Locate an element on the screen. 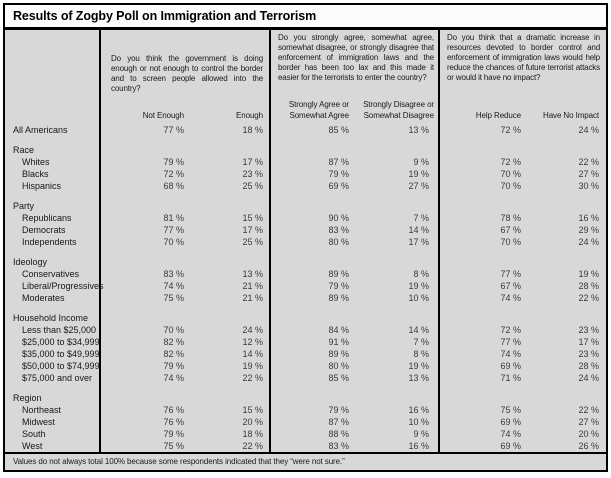 The image size is (611, 478). row-label: Blacks is located at coordinates (35, 174).